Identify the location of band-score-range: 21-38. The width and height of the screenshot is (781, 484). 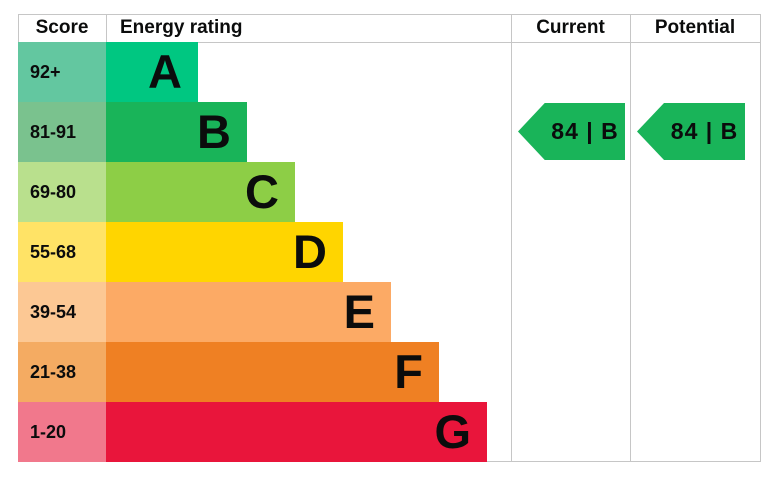
(62, 372).